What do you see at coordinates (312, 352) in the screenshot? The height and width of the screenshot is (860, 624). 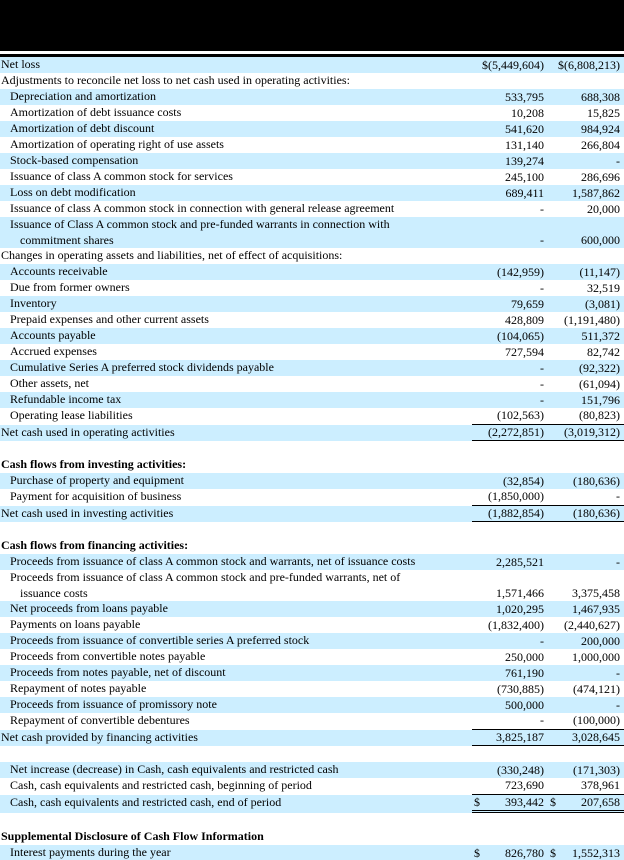 I see `table-row: Accrued expenses 727,594 82,742` at bounding box center [312, 352].